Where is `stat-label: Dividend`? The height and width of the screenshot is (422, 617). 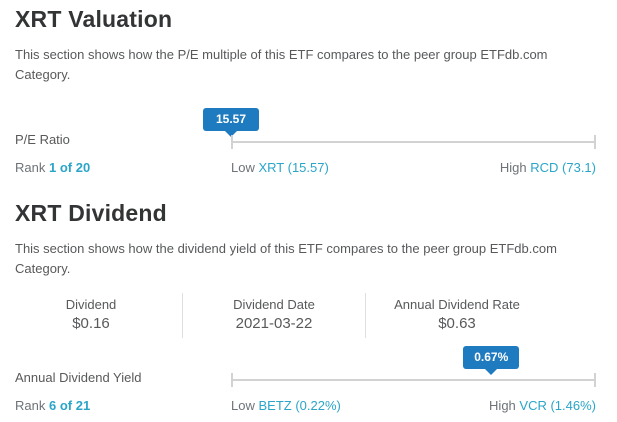 stat-label: Dividend is located at coordinates (91, 304).